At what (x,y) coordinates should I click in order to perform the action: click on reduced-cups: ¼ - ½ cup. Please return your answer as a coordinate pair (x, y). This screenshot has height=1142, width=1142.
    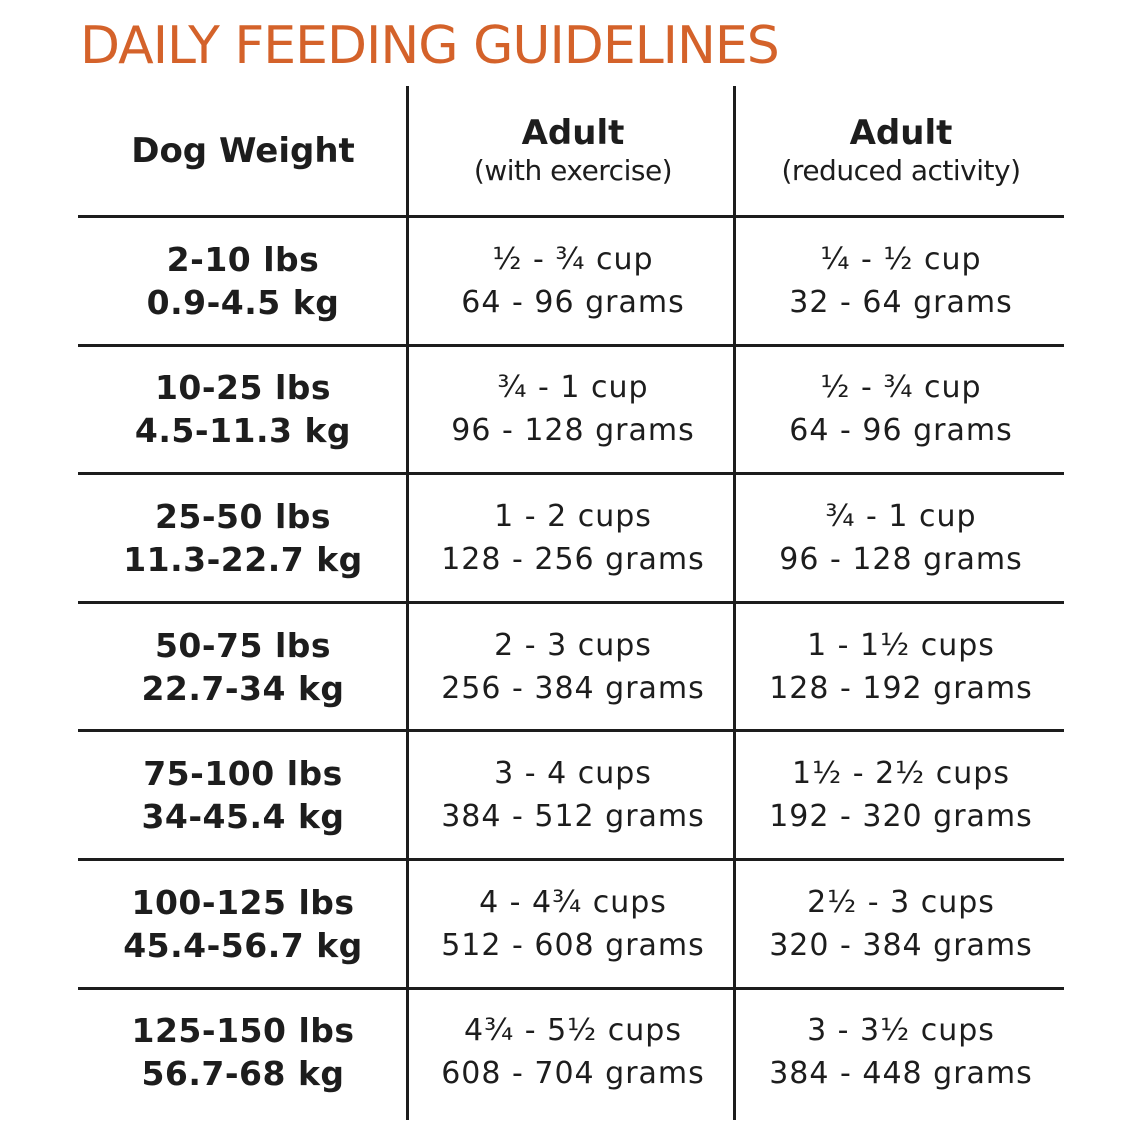
    Looking at the image, I should click on (901, 259).